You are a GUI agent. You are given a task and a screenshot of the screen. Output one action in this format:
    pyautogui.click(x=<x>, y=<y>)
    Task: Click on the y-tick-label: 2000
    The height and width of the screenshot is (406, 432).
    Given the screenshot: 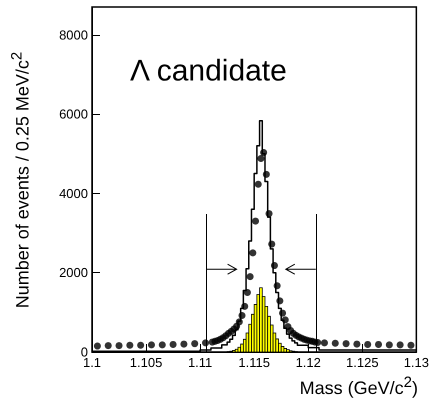 What is the action you would take?
    pyautogui.click(x=73, y=272)
    